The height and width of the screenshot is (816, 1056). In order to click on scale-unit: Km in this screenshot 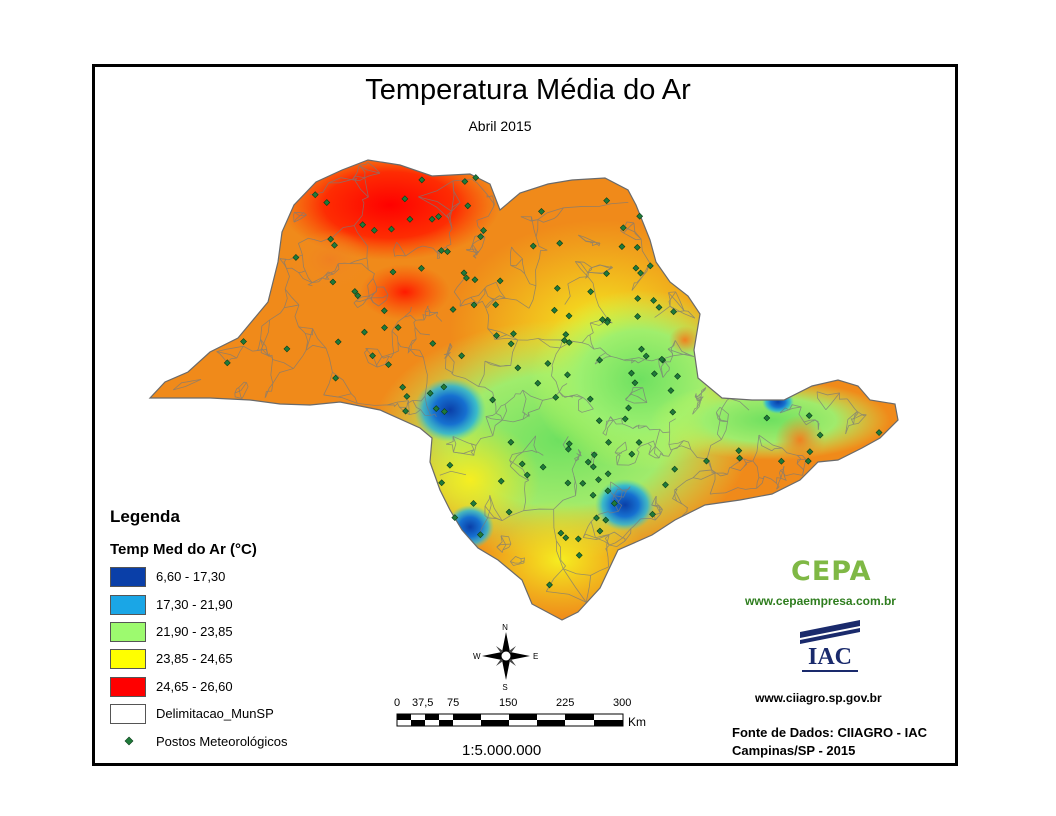, I will do `click(637, 722)`.